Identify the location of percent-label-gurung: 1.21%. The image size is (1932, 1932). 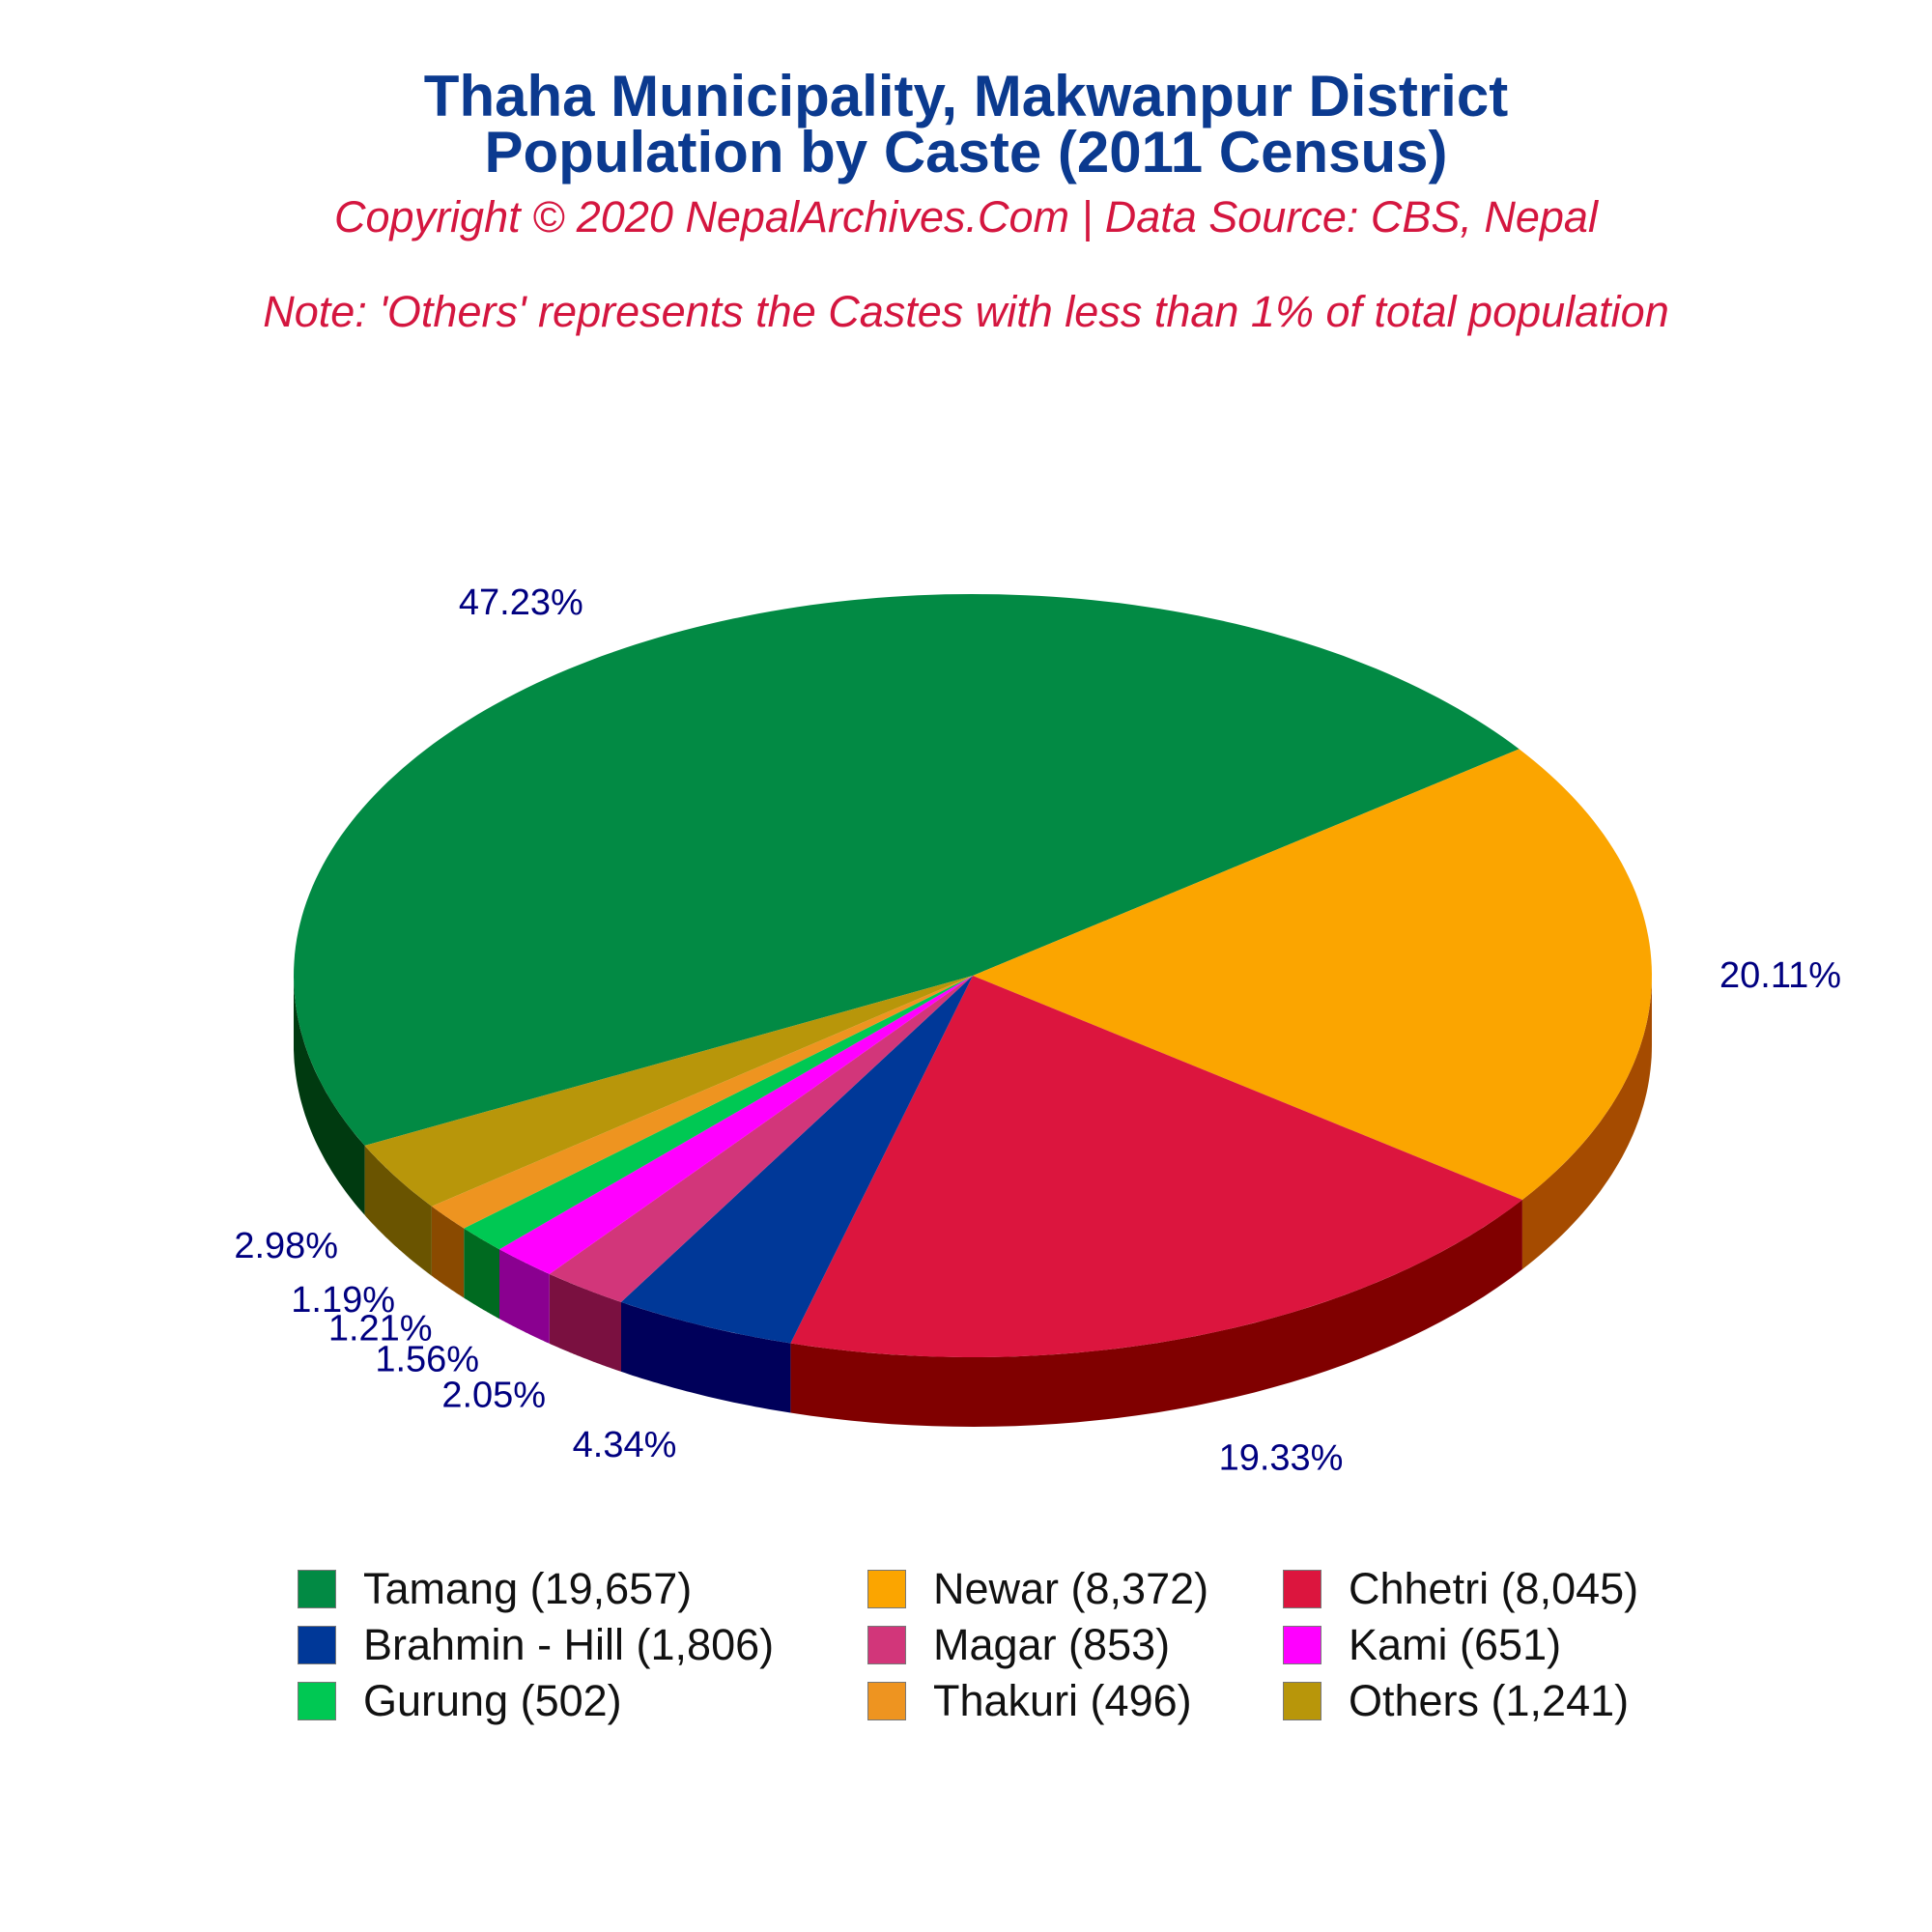
(380, 1329).